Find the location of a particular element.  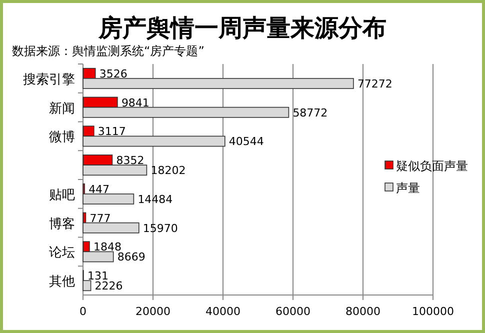

data-label: 14484 is located at coordinates (155, 199).